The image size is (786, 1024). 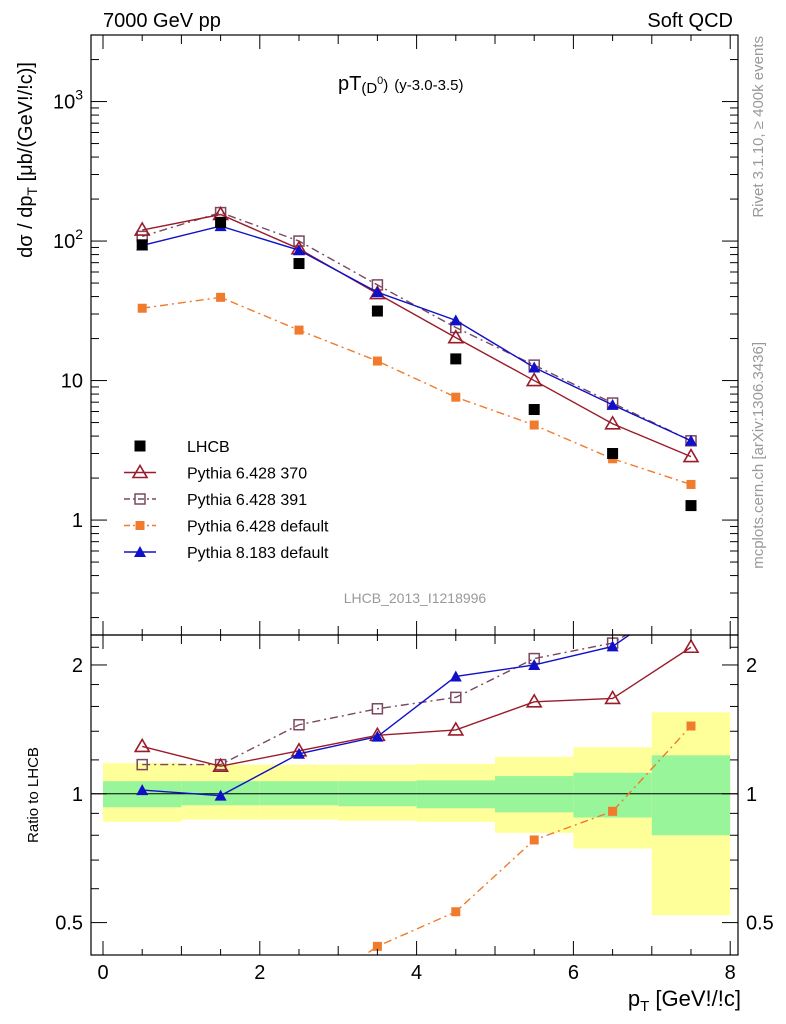 What do you see at coordinates (69, 924) in the screenshot?
I see `ratio-y-tick-label: 0.5` at bounding box center [69, 924].